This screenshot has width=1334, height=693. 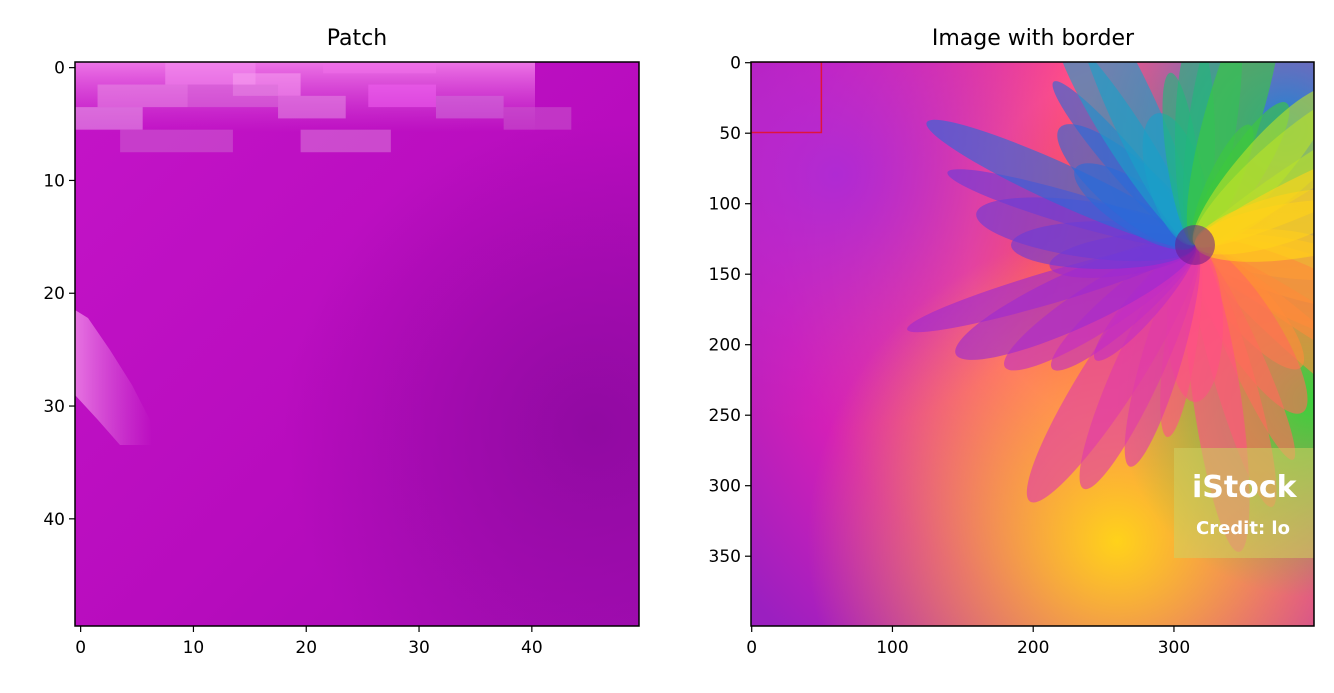 What do you see at coordinates (1033, 648) in the screenshot?
I see `image-xtick-label: 200` at bounding box center [1033, 648].